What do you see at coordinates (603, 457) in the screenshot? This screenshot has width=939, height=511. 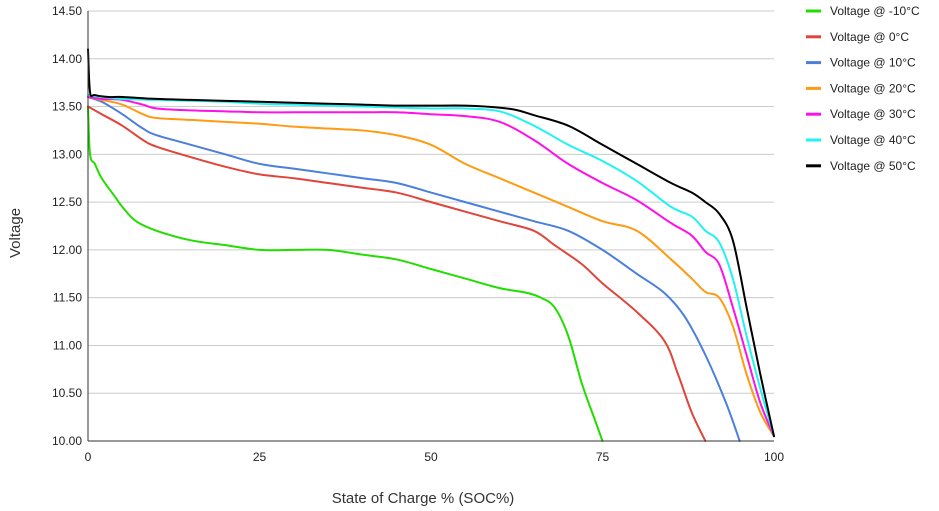 I see `x-tick-label: 75` at bounding box center [603, 457].